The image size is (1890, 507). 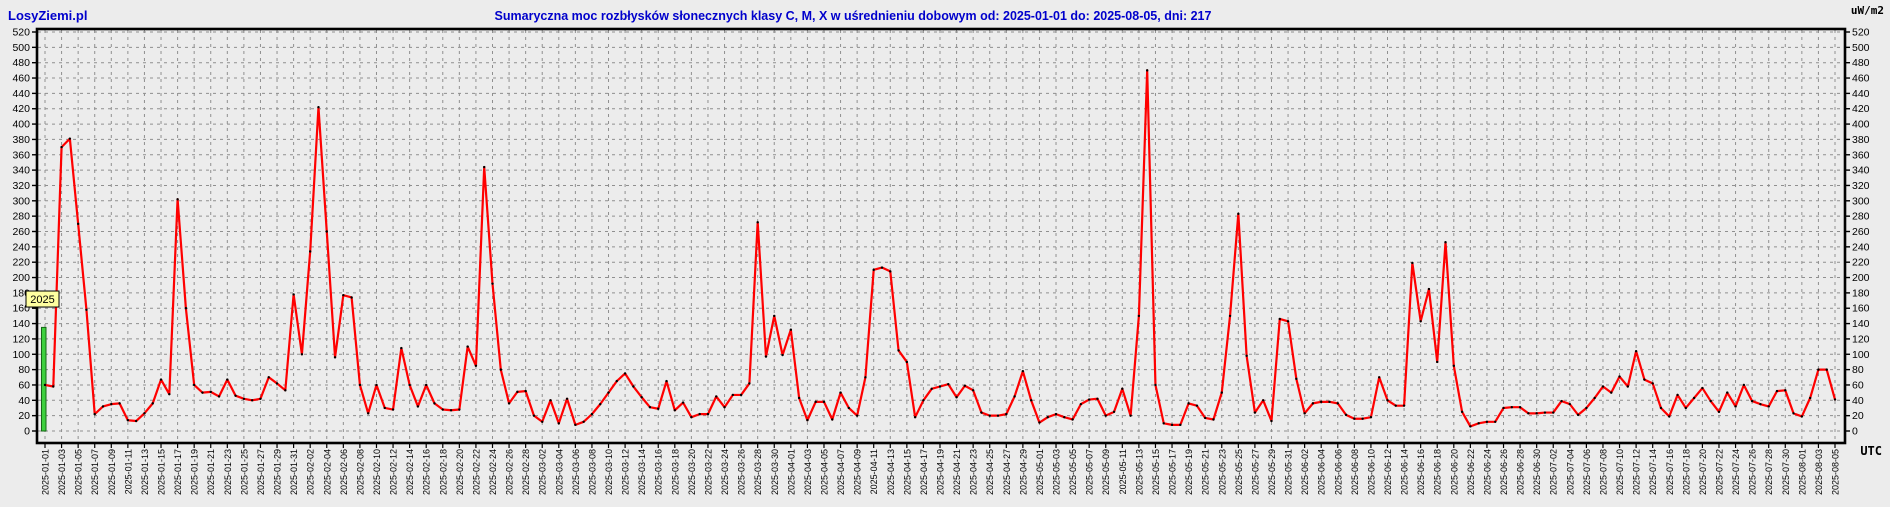 What do you see at coordinates (294, 472) in the screenshot?
I see `svg-text: 2025-01-31` at bounding box center [294, 472].